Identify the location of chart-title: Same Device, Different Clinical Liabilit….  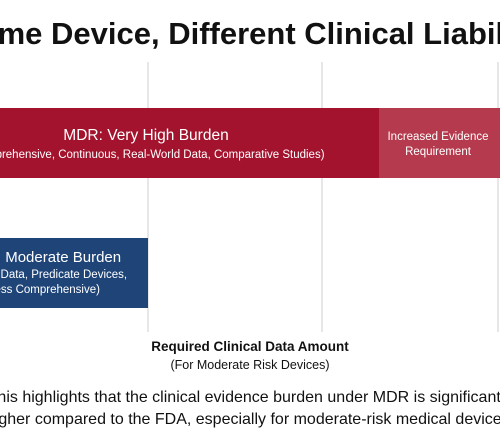
(250, 33).